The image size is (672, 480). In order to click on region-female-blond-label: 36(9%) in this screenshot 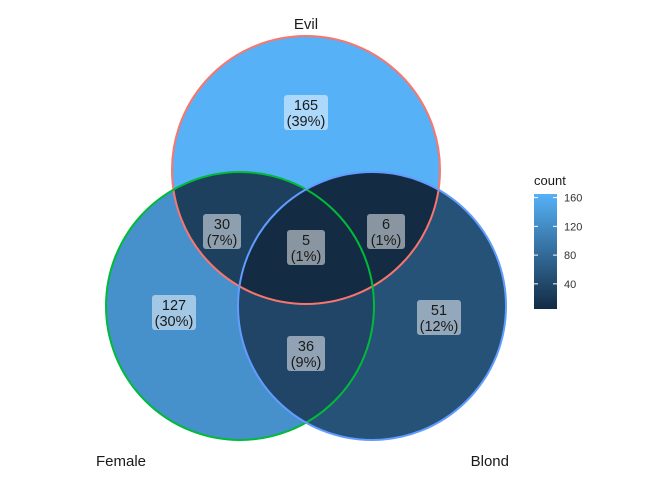, I will do `click(306, 353)`.